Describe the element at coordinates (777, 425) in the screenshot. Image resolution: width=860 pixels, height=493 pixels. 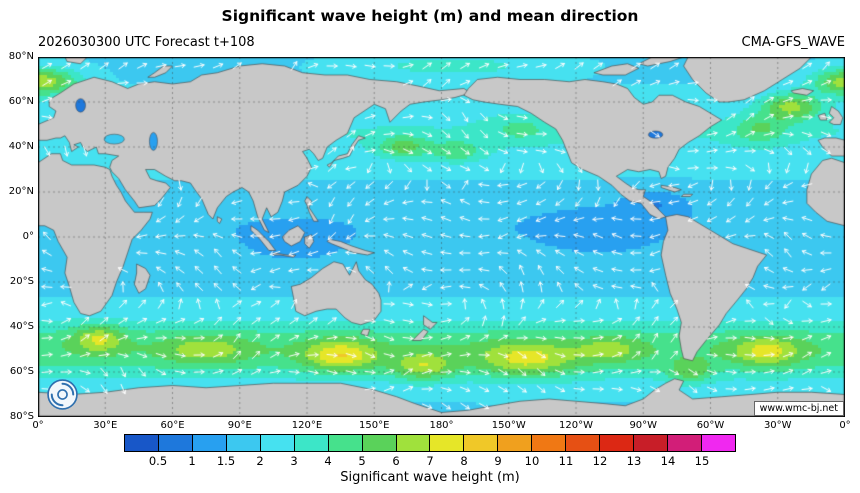
I see `lon-tick-label: 30°W` at that location.